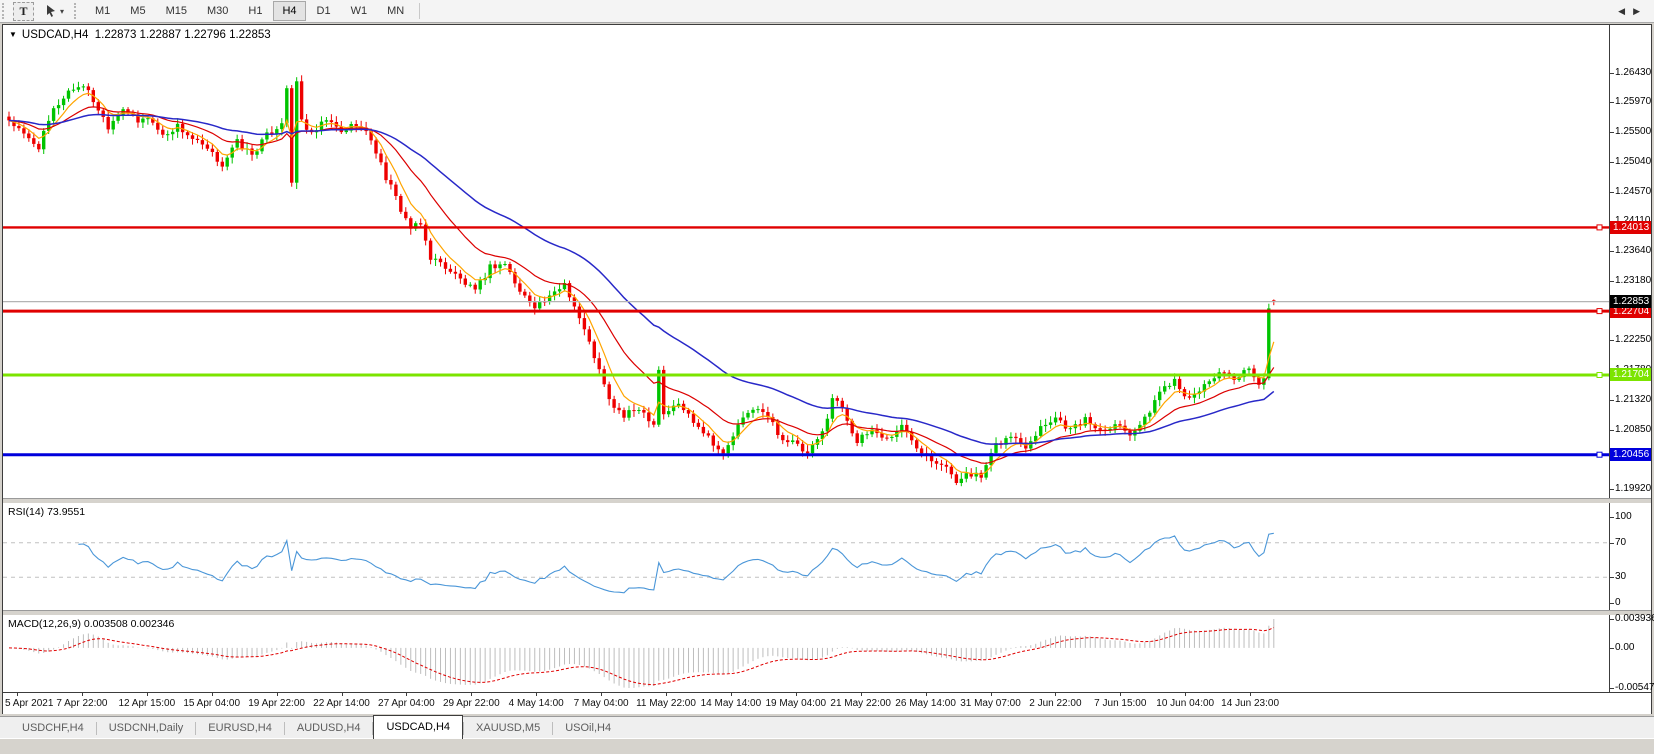 This screenshot has width=1654, height=754. I want to click on price-tick-label: 1.24110, so click(1632, 221).